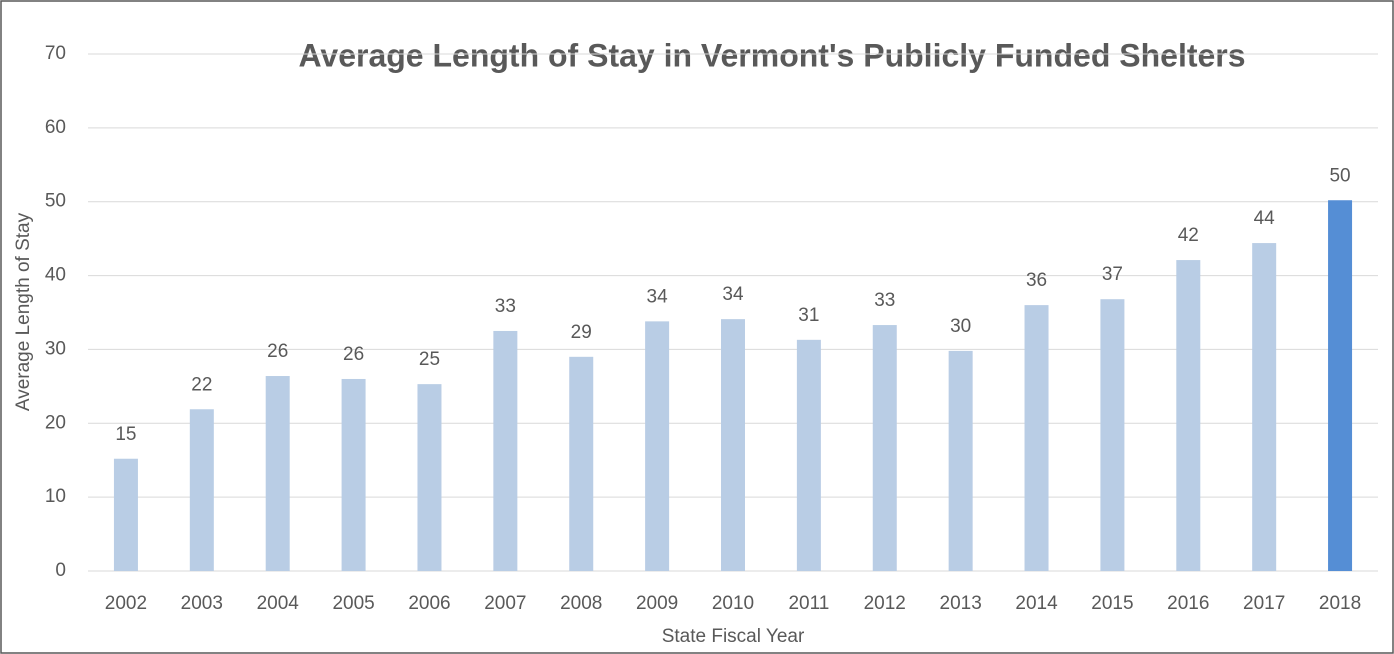 This screenshot has height=654, width=1394. Describe the element at coordinates (429, 603) in the screenshot. I see `x-tick-label: 2006` at that location.